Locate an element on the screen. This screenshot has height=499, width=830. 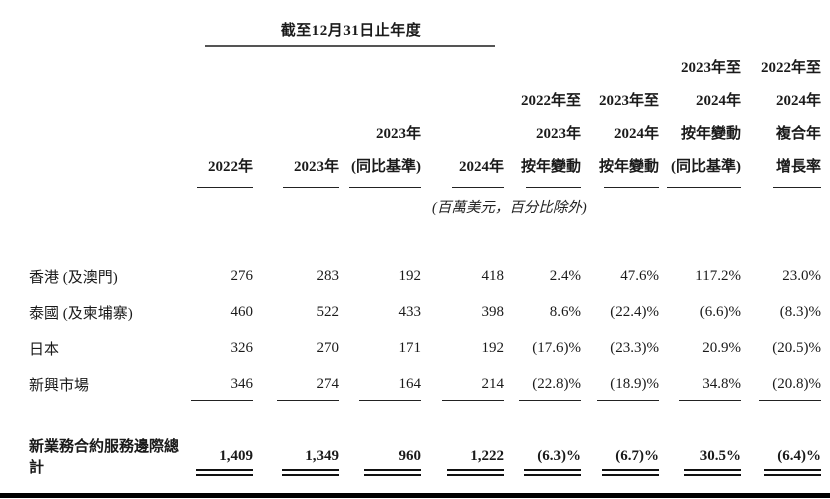
row-label: 日本 is located at coordinates (44, 349).